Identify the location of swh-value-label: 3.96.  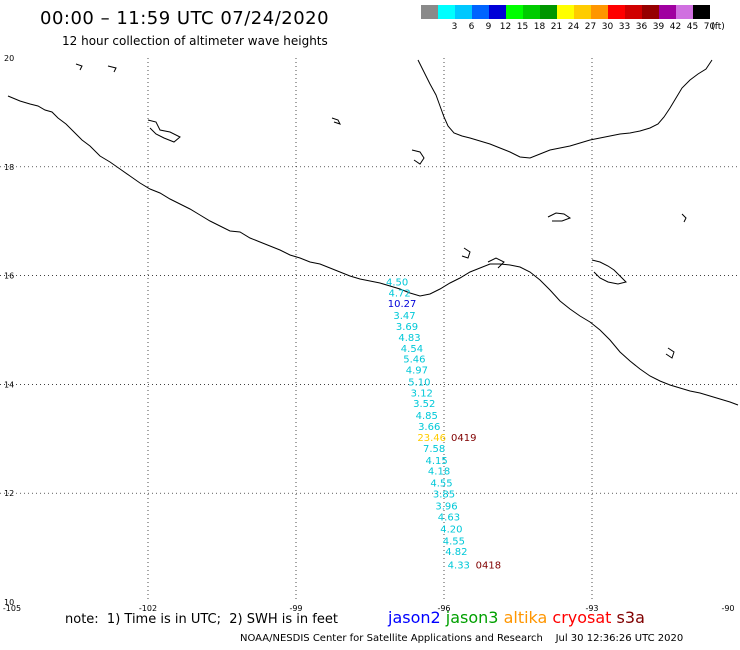
(446, 507).